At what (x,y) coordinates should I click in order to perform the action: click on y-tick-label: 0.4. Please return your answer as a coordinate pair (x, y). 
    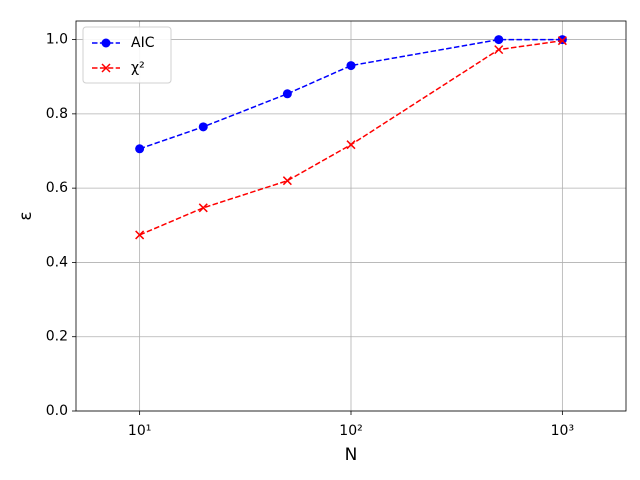
    Looking at the image, I should click on (57, 262).